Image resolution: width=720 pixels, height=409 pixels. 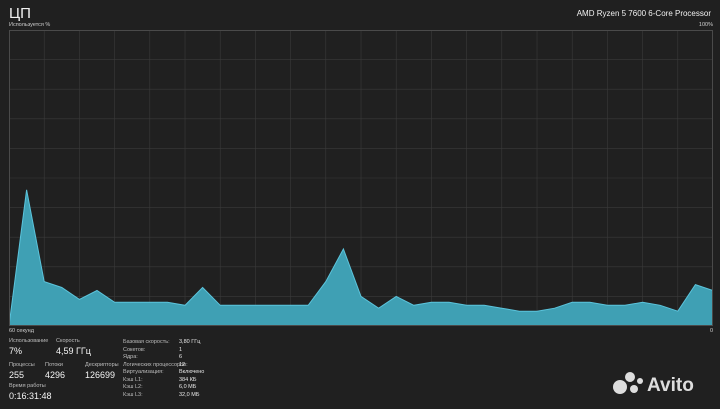 I want to click on prop-label: Кэш L2:, so click(x=133, y=387).